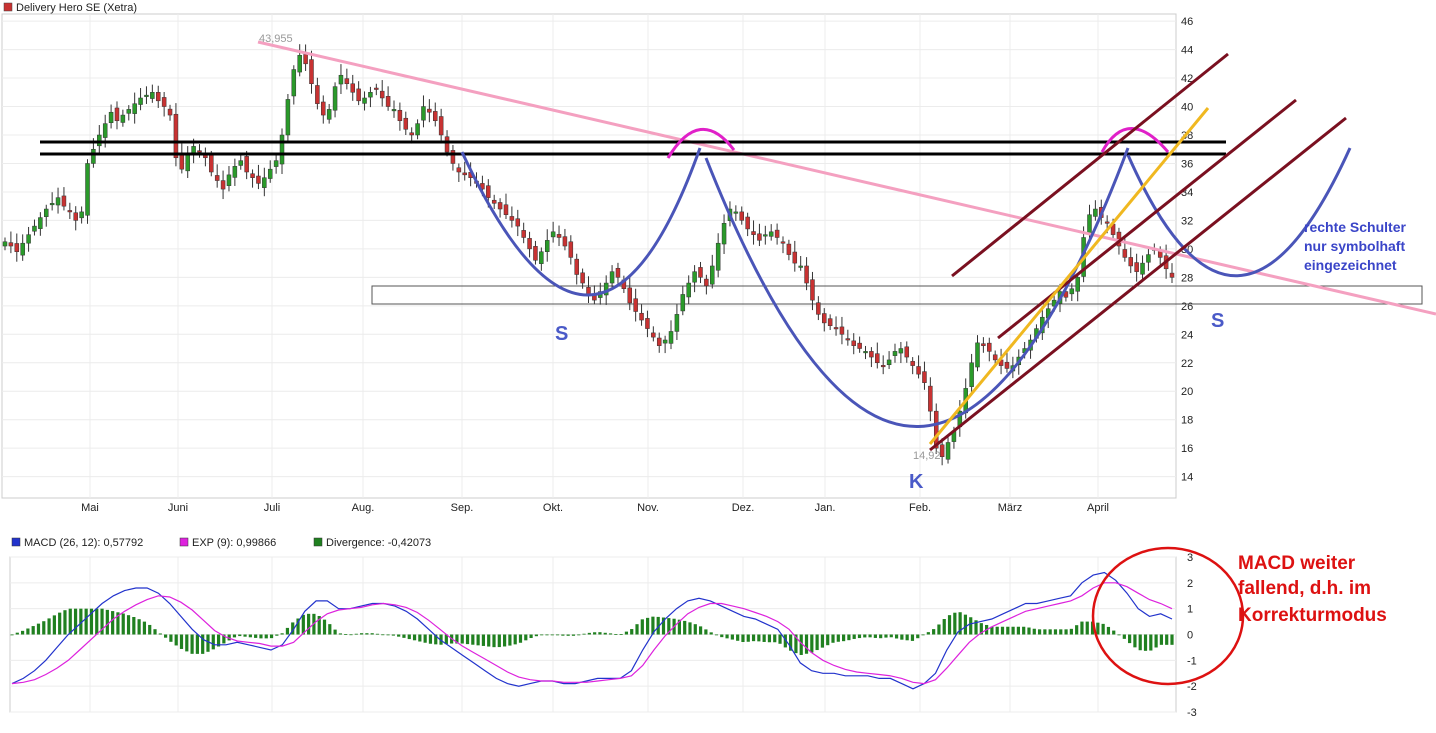 The image size is (1436, 733). What do you see at coordinates (234, 543) in the screenshot?
I see `legend-entry: EXP (9): 0,99866` at bounding box center [234, 543].